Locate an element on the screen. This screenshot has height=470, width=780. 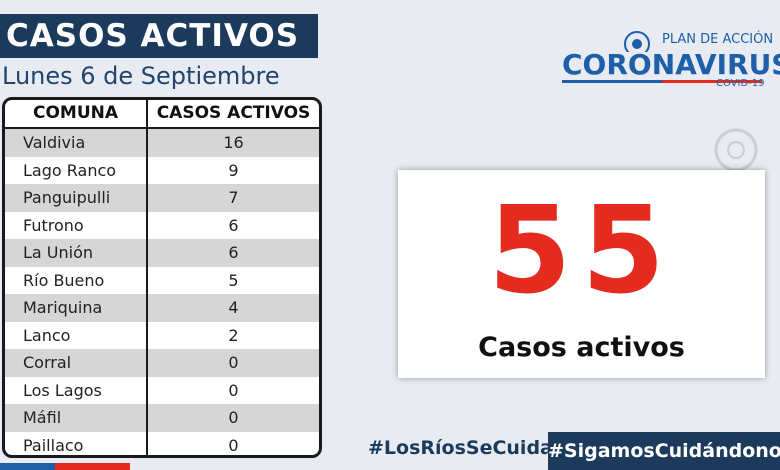
column-header: CASOS ACTIVOS is located at coordinates (233, 113).